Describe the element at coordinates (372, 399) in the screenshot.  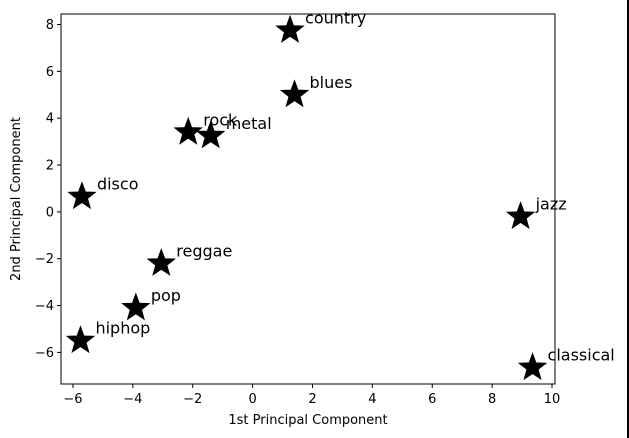
I see `x-tick-label: 4` at that location.